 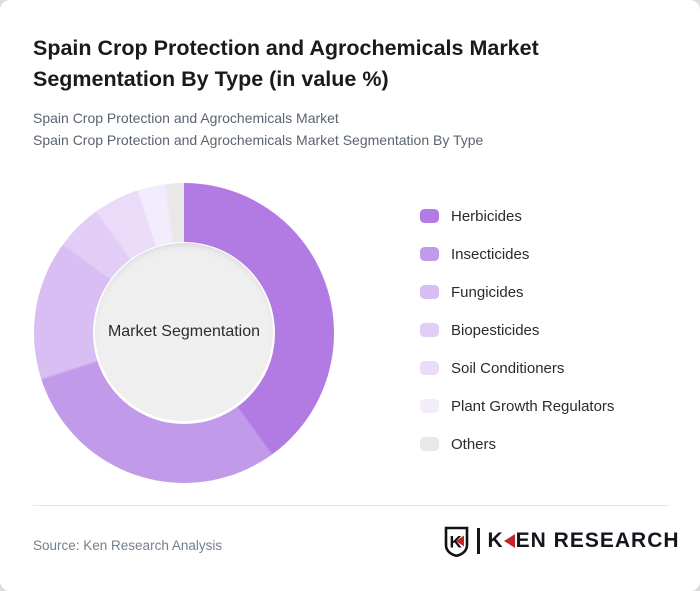 I want to click on logo-text-rest: EN RESEARCH, so click(x=597, y=540).